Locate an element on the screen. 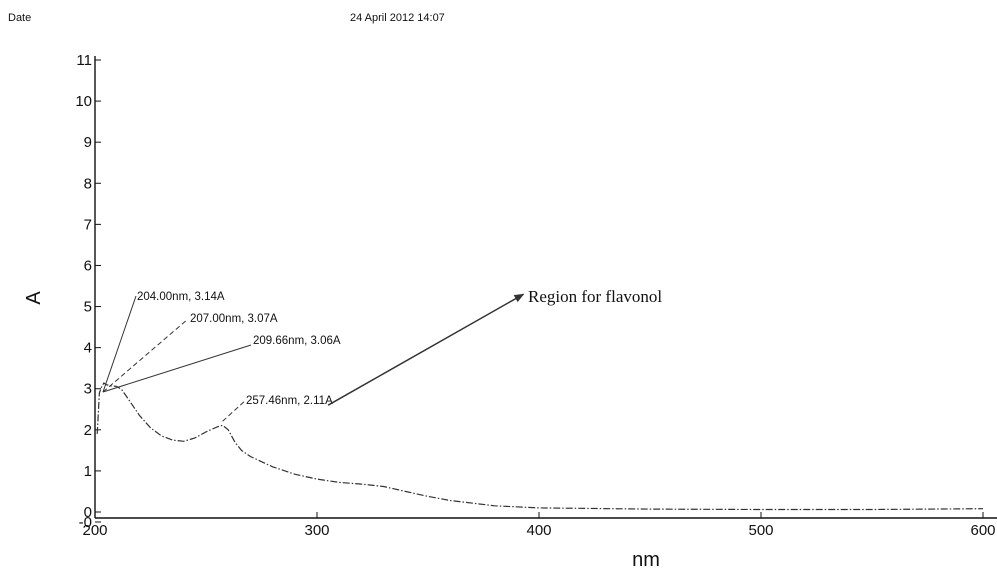  x-tick-label: 500 is located at coordinates (760, 530).